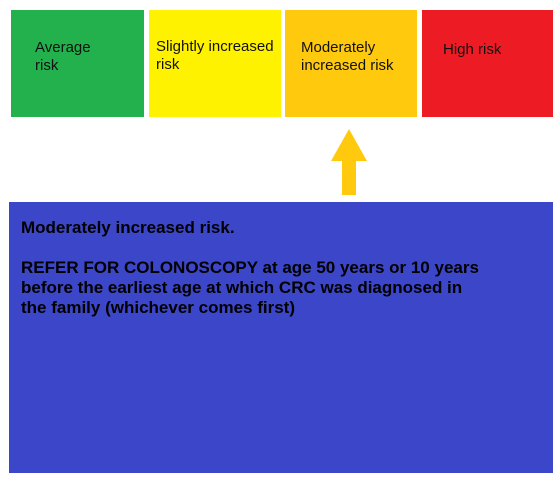 Image resolution: width=559 pixels, height=482 pixels. I want to click on risk-level-average: Average risk, so click(77, 63).